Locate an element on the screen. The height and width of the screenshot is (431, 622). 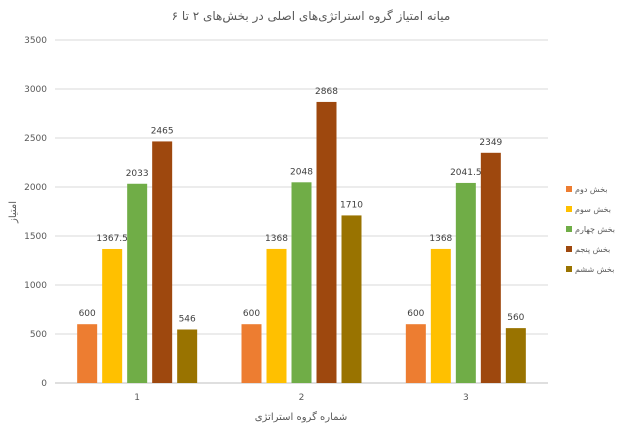
data-label: 2465 is located at coordinates (162, 131).